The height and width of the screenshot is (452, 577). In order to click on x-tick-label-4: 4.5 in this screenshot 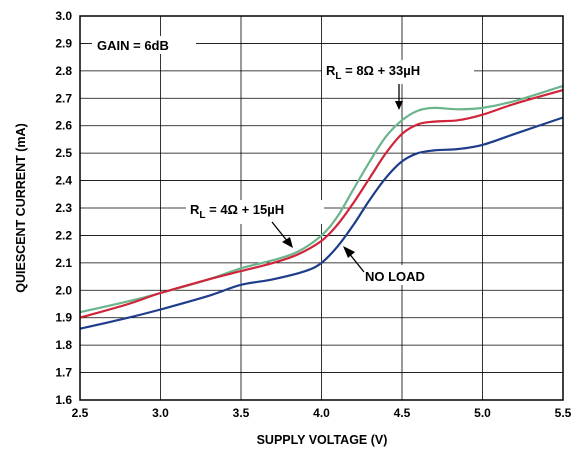, I will do `click(402, 413)`.